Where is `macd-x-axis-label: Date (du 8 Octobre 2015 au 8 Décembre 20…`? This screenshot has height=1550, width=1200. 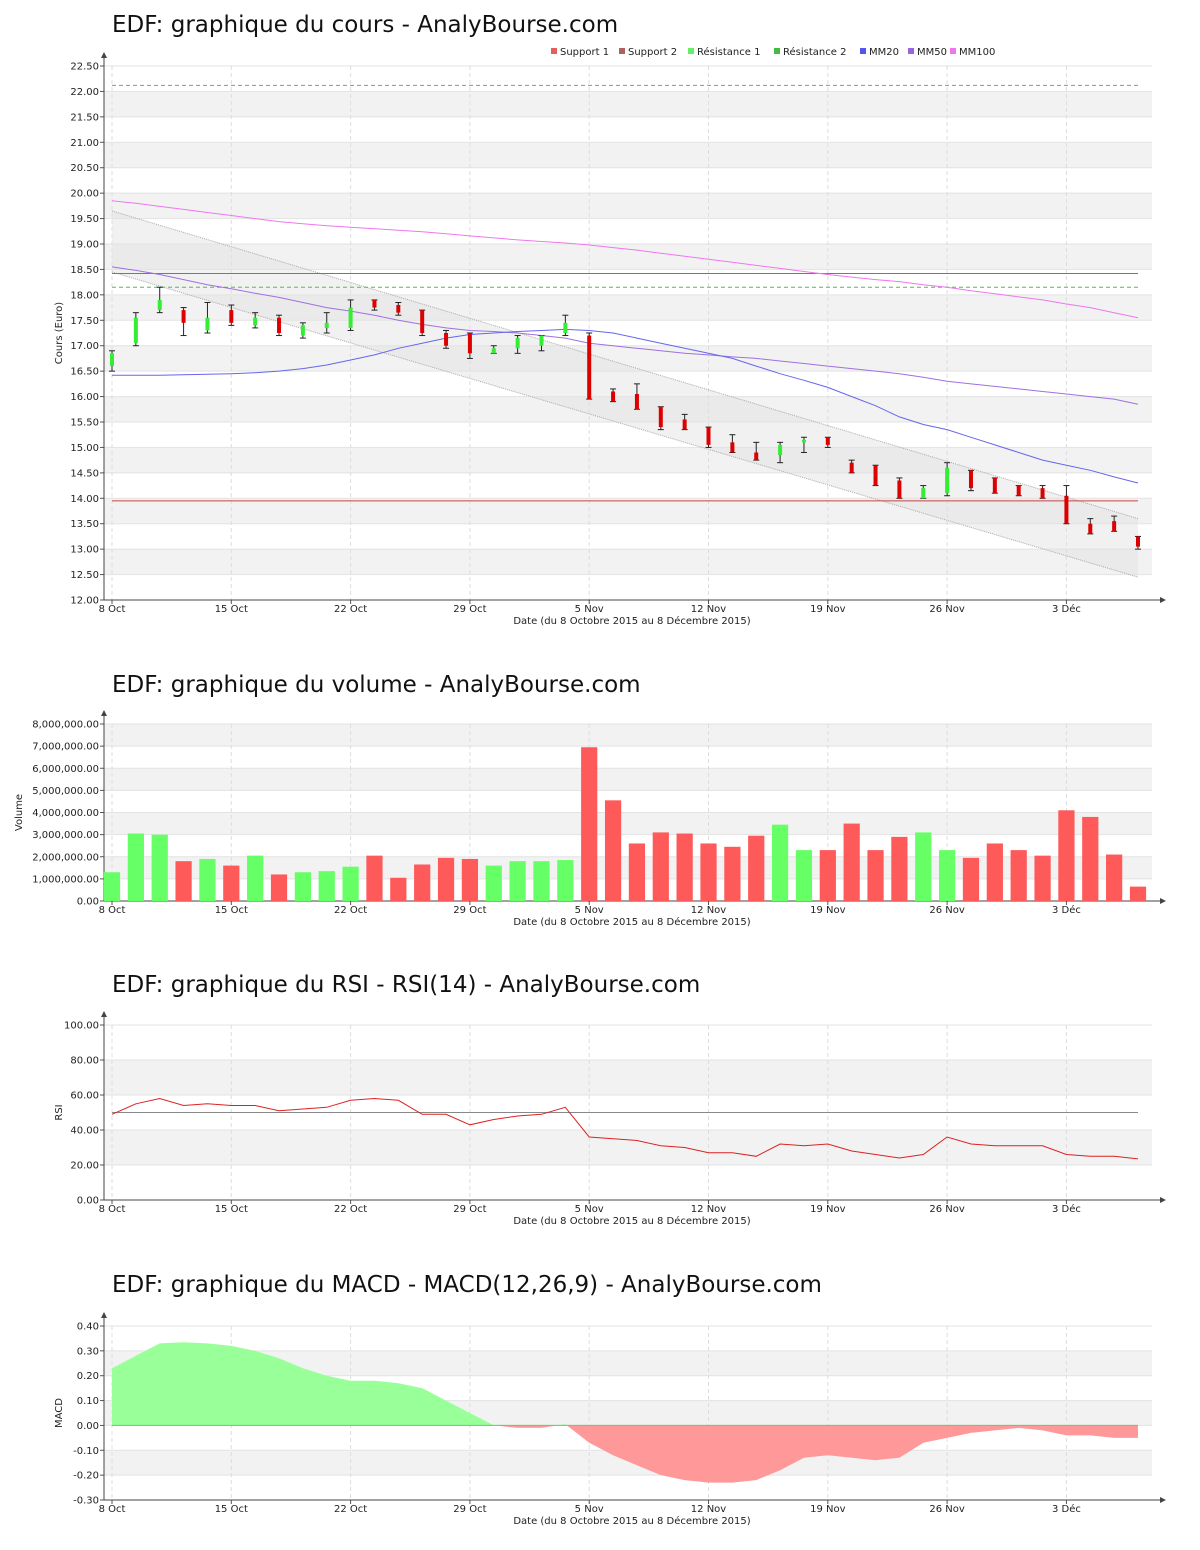 macd-x-axis-label: Date (du 8 Octobre 2015 au 8 Décembre 20… is located at coordinates (631, 1521).